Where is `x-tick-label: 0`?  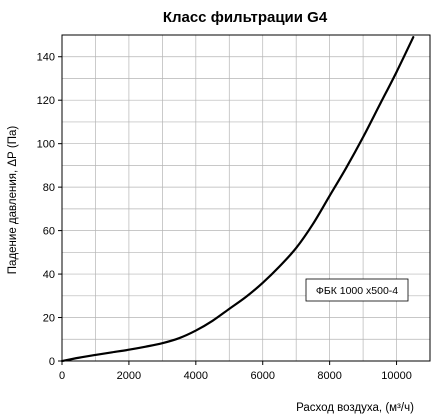
x-tick-label: 0 is located at coordinates (62, 376).